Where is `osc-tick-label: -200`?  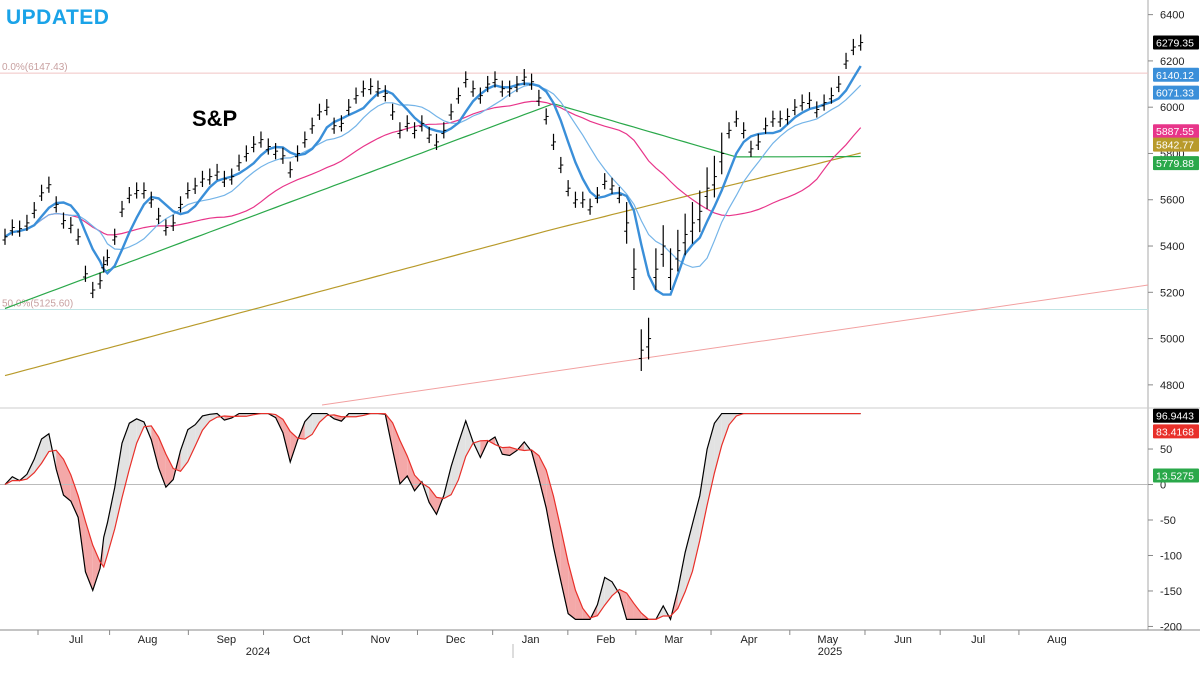 osc-tick-label: -200 is located at coordinates (1171, 627).